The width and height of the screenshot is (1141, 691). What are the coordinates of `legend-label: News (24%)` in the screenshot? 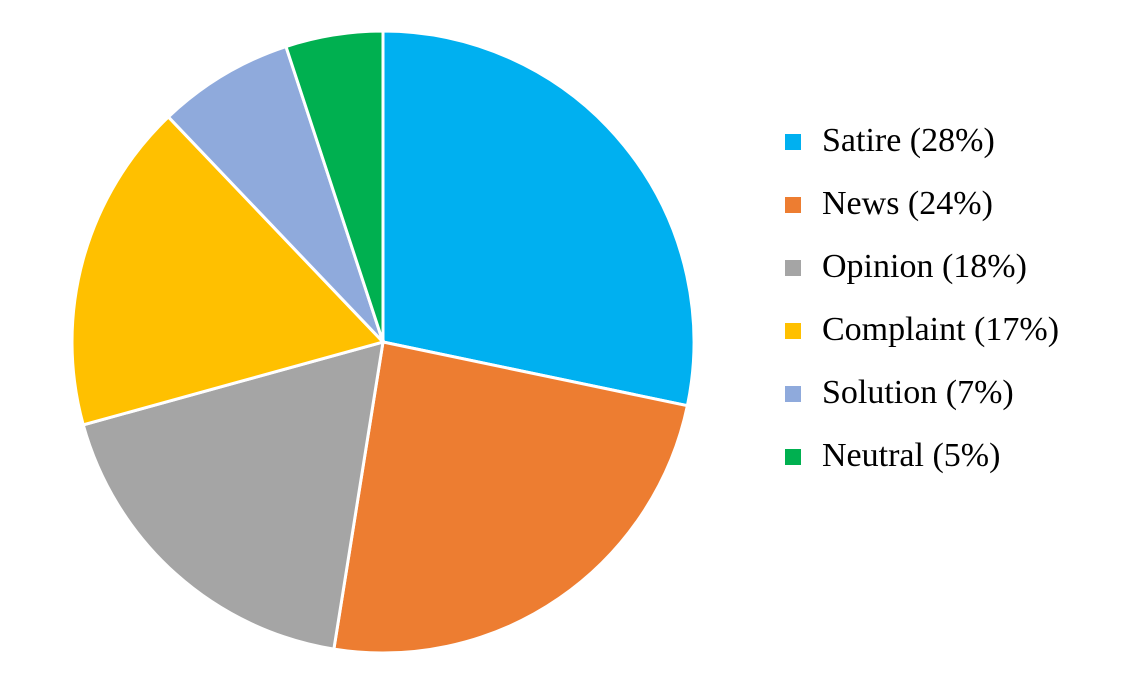 It's located at (907, 203).